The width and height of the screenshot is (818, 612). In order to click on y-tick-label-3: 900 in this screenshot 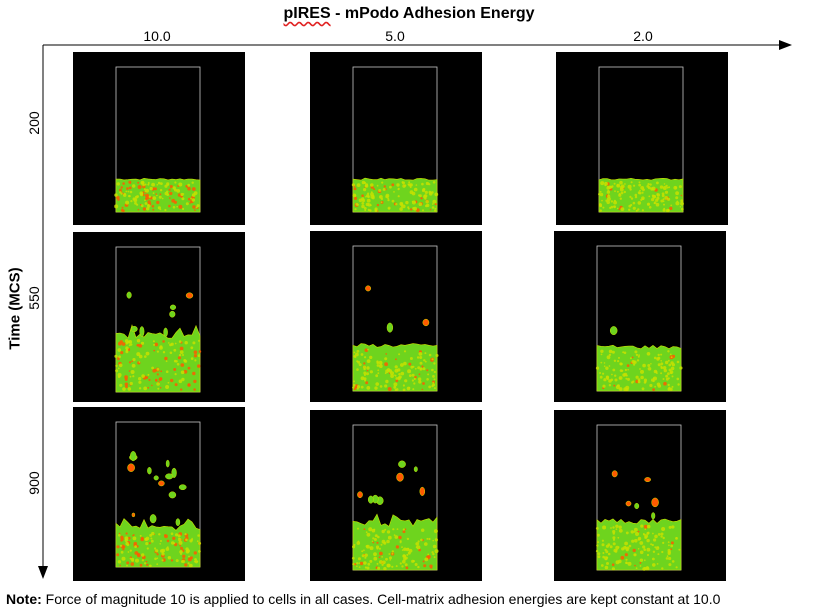, I will do `click(34, 483)`.